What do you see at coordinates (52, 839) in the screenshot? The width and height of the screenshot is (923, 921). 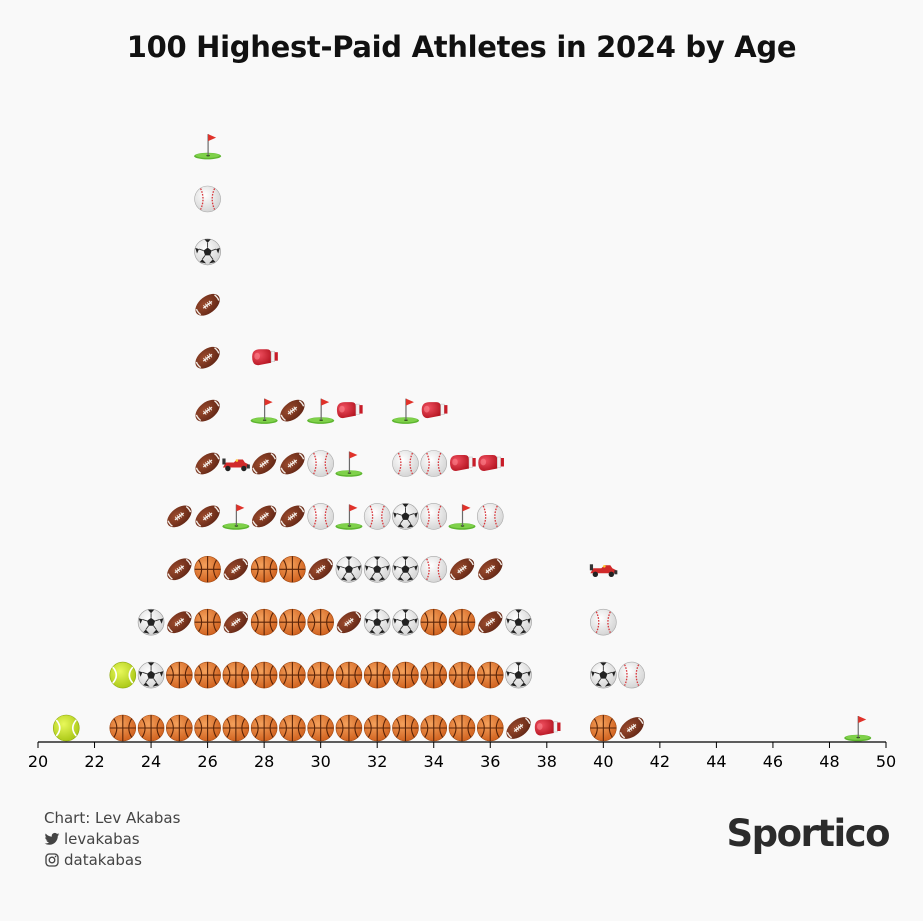 I see `twitter-icon` at bounding box center [52, 839].